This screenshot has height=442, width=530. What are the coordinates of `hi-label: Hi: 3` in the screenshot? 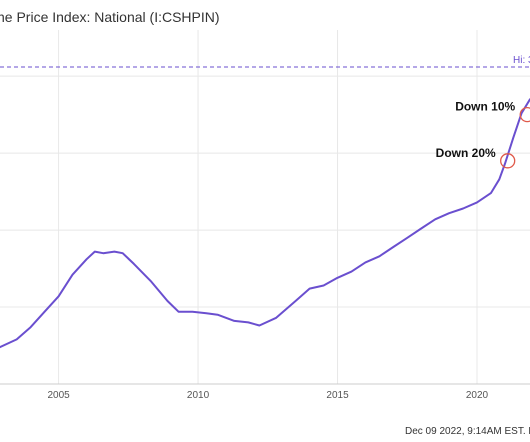 It's located at (521, 60).